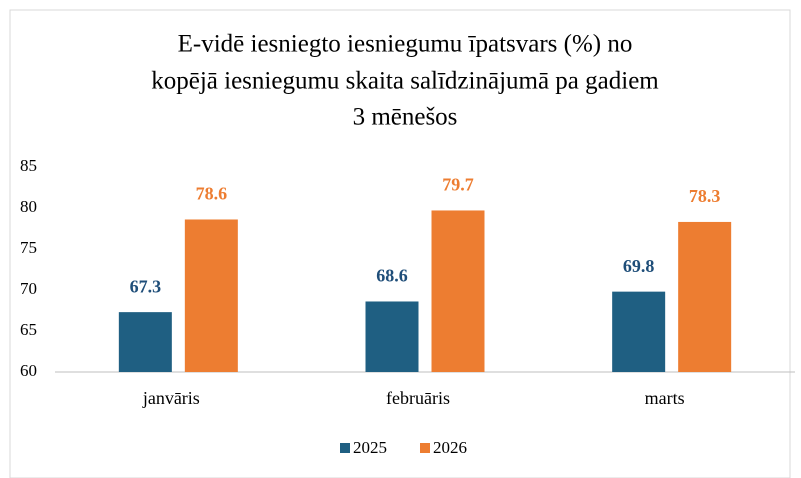 The width and height of the screenshot is (801, 478). What do you see at coordinates (171, 398) in the screenshot?
I see `x-tick-label: janvāris` at bounding box center [171, 398].